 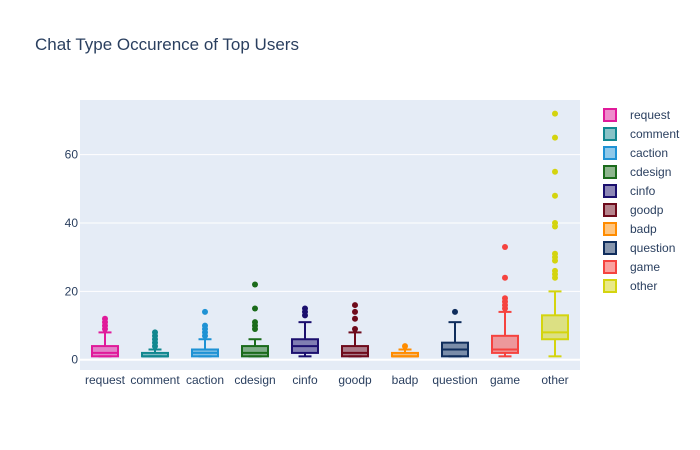 What do you see at coordinates (155, 380) in the screenshot?
I see `x-tick-label: comment` at bounding box center [155, 380].